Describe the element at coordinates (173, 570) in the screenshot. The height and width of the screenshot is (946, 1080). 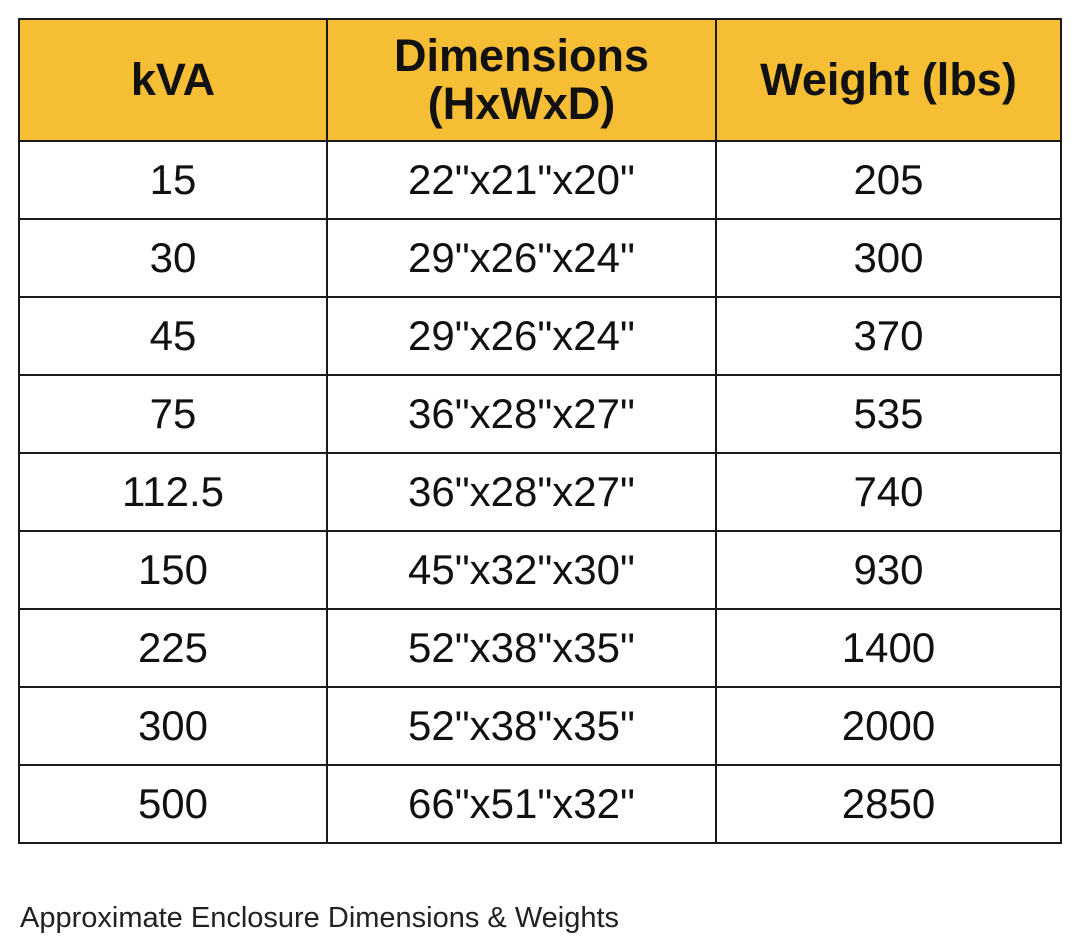
I see `cell-kva: 150` at that location.